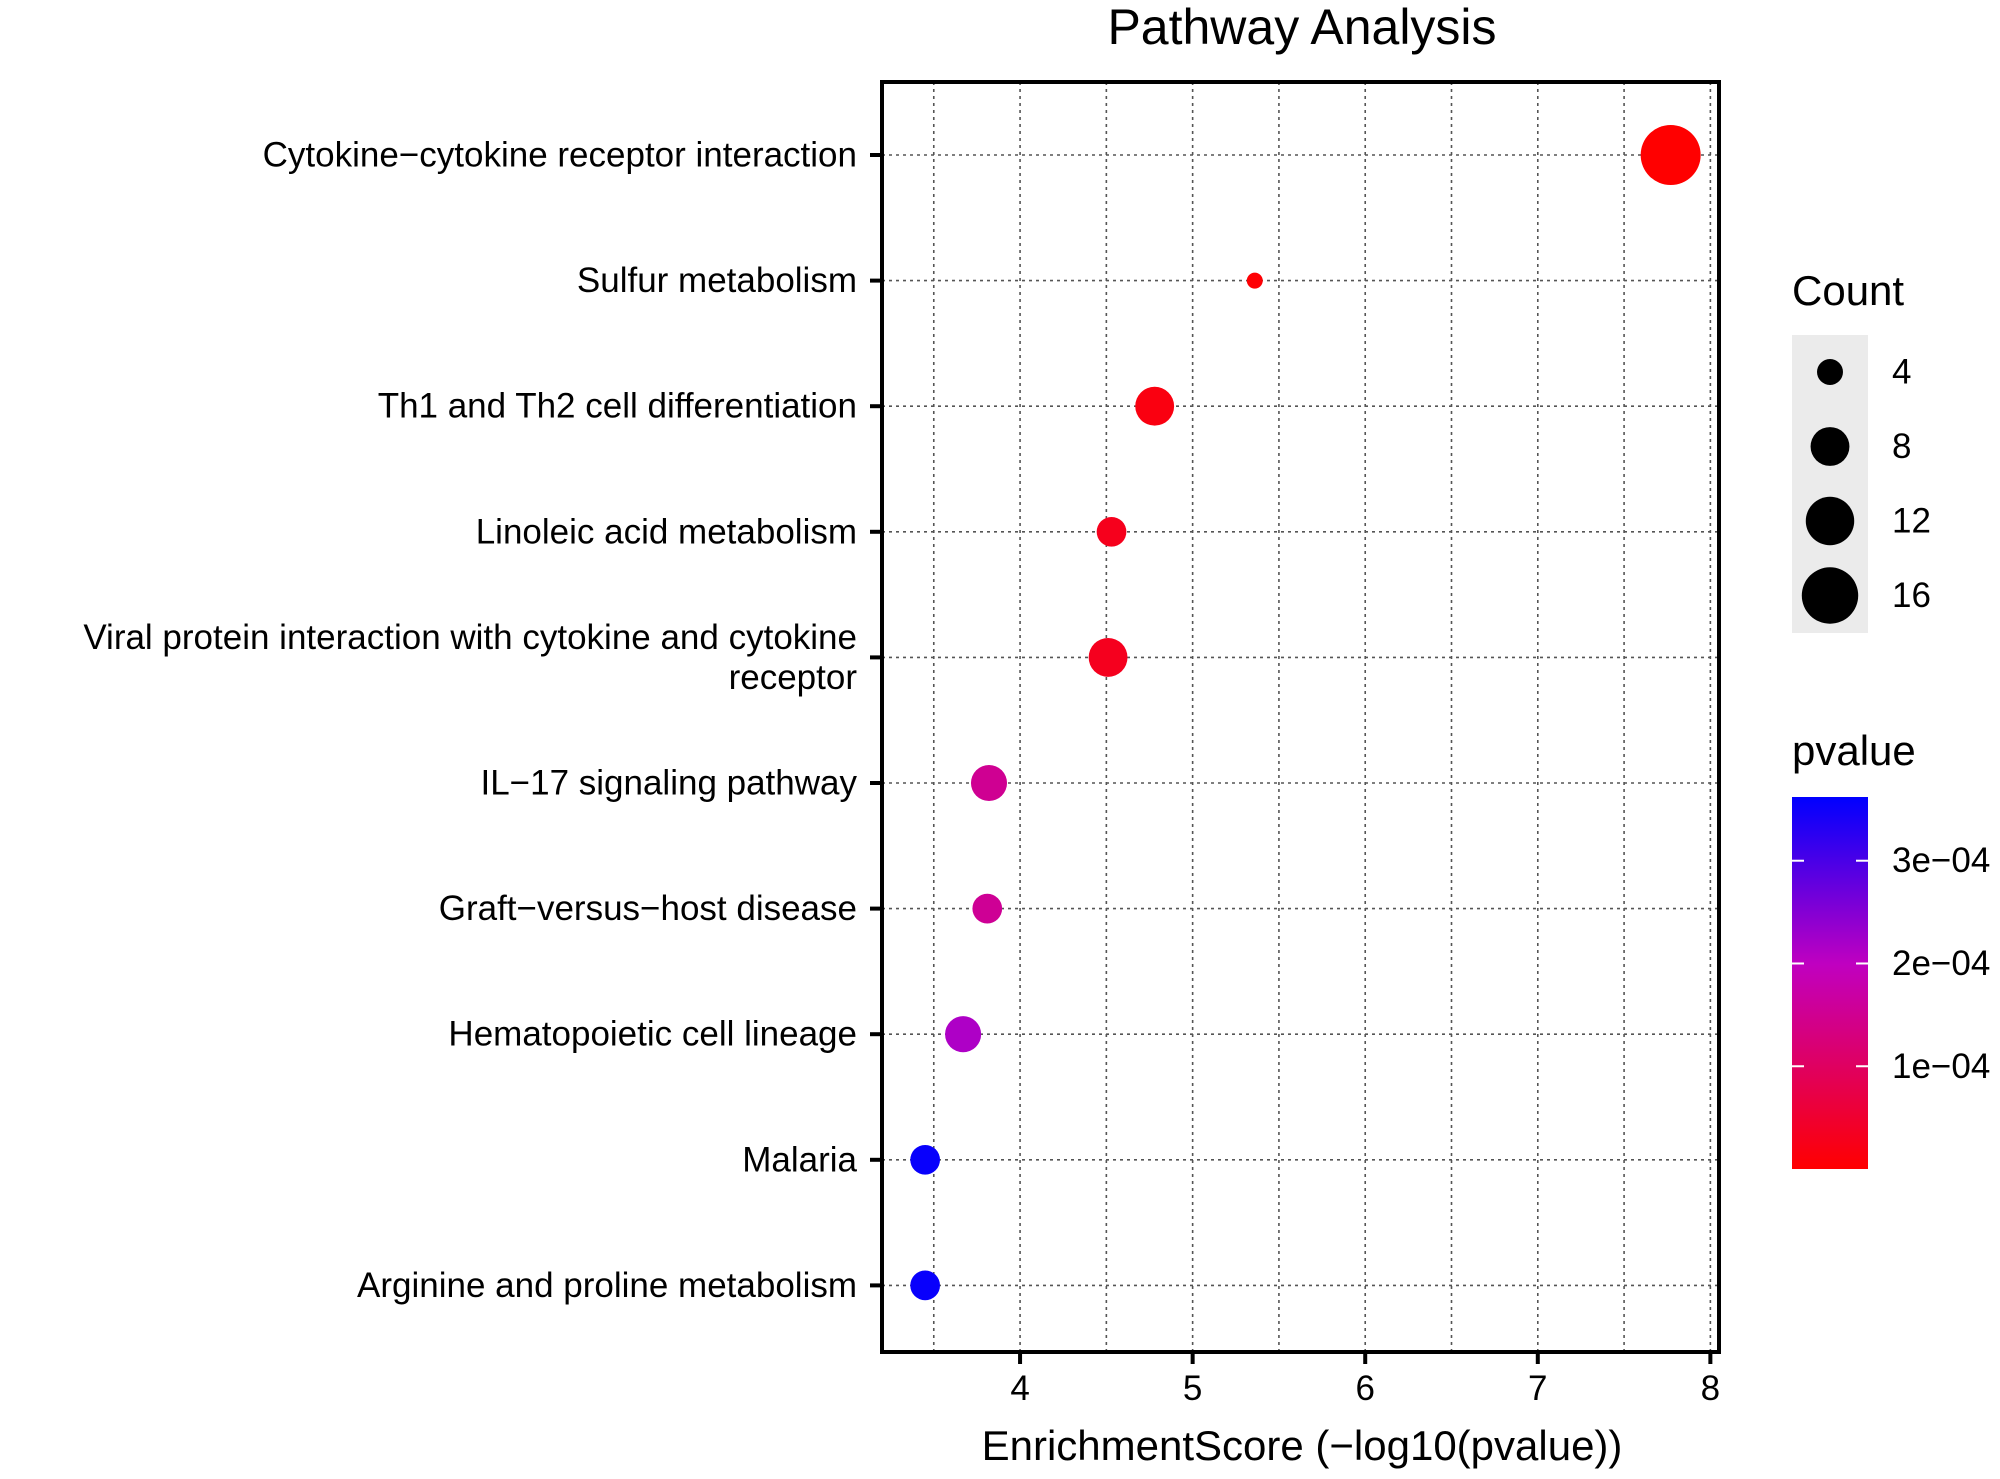  I want to click on x-axis-ticks: 4 5 6 7 8, so click(1365, 1380).